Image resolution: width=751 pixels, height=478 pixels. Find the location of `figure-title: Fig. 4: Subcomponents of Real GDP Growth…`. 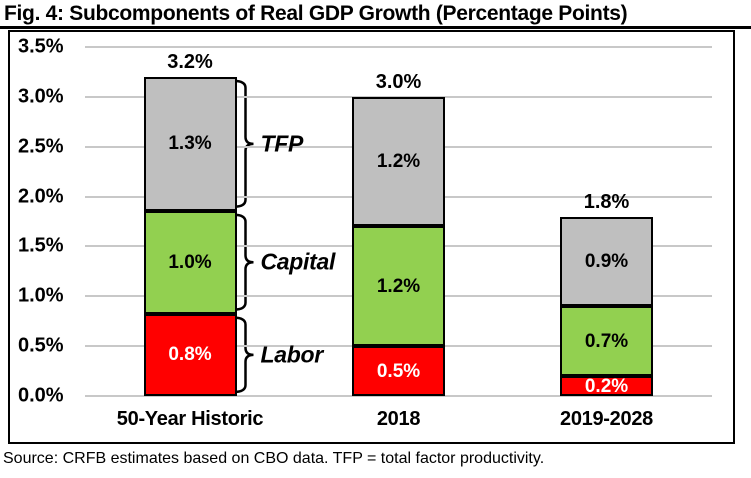

figure-title: Fig. 4: Subcomponents of Real GDP Growth… is located at coordinates (316, 13).